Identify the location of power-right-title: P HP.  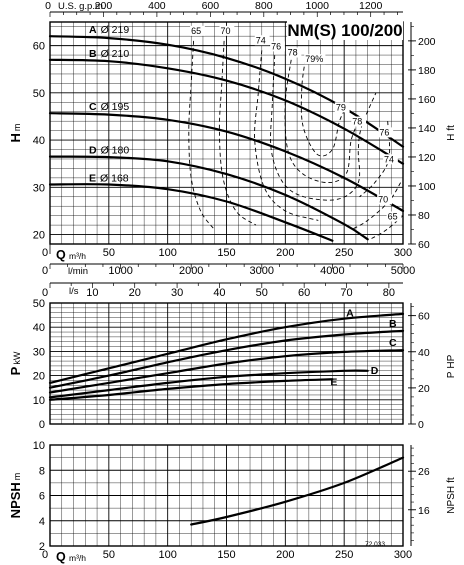
(451, 366).